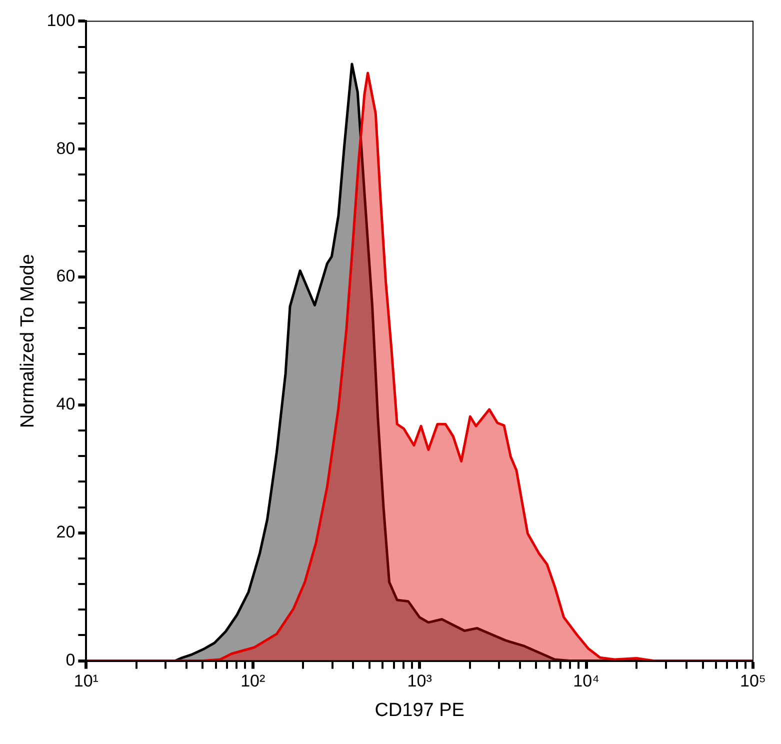 The height and width of the screenshot is (744, 781). What do you see at coordinates (61, 20) in the screenshot?
I see `y-tick-label: 100` at bounding box center [61, 20].